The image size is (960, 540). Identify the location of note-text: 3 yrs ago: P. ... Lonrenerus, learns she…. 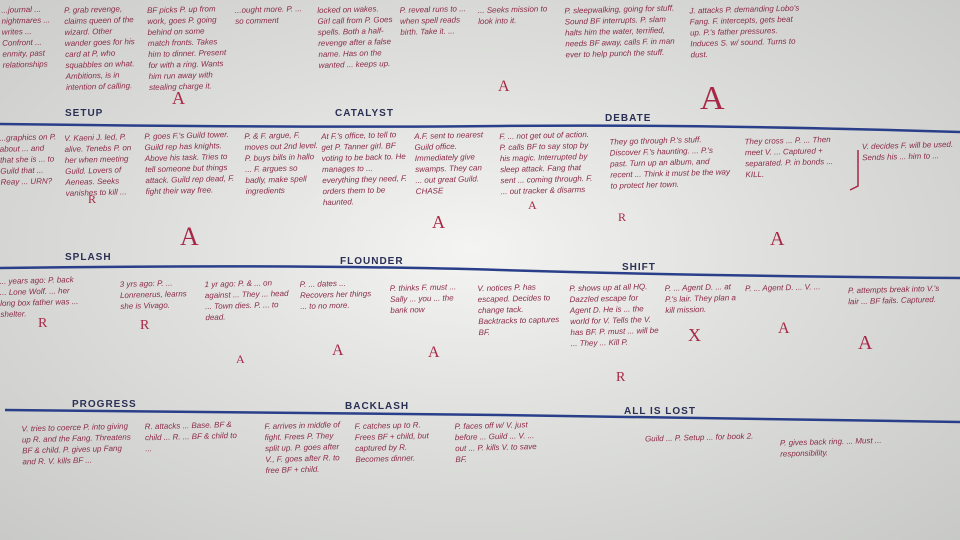
(153, 294).